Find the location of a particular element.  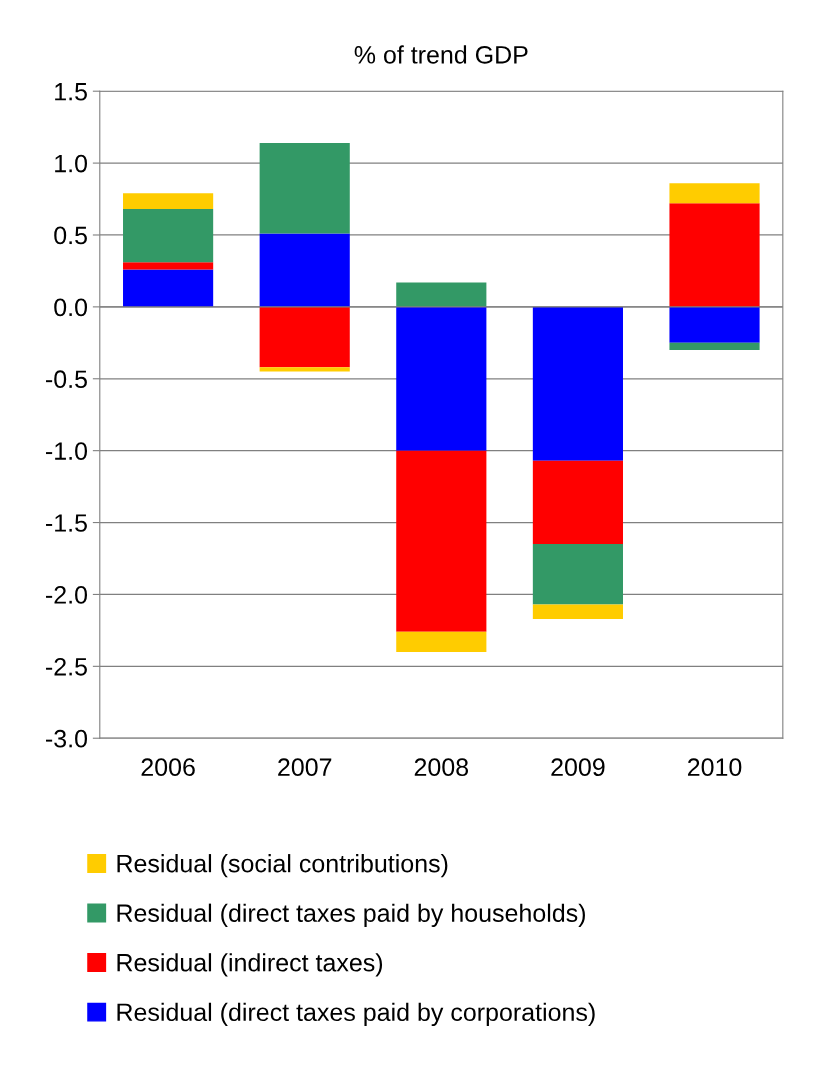

legend-label: Residual (direct taxes paid by corporations) is located at coordinates (356, 1014).